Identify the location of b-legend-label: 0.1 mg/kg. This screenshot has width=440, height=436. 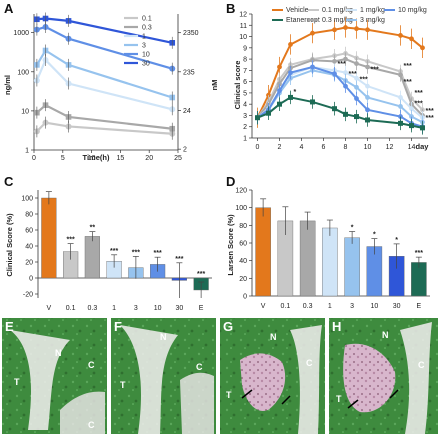
(337, 10).